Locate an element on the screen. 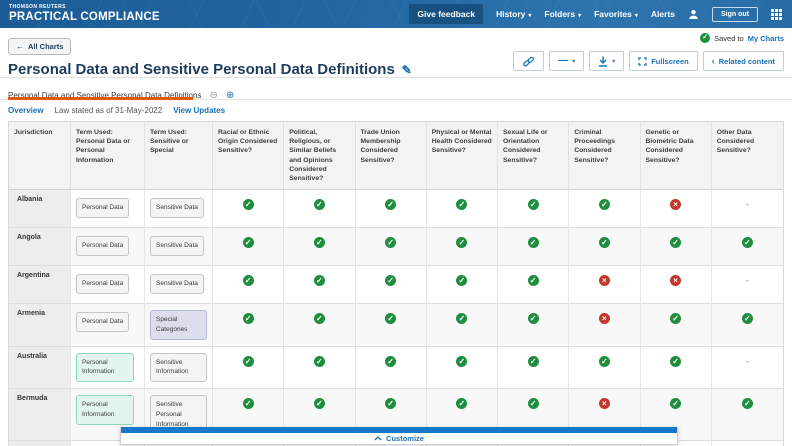 The width and height of the screenshot is (792, 446). download-button: ▾ is located at coordinates (607, 61).